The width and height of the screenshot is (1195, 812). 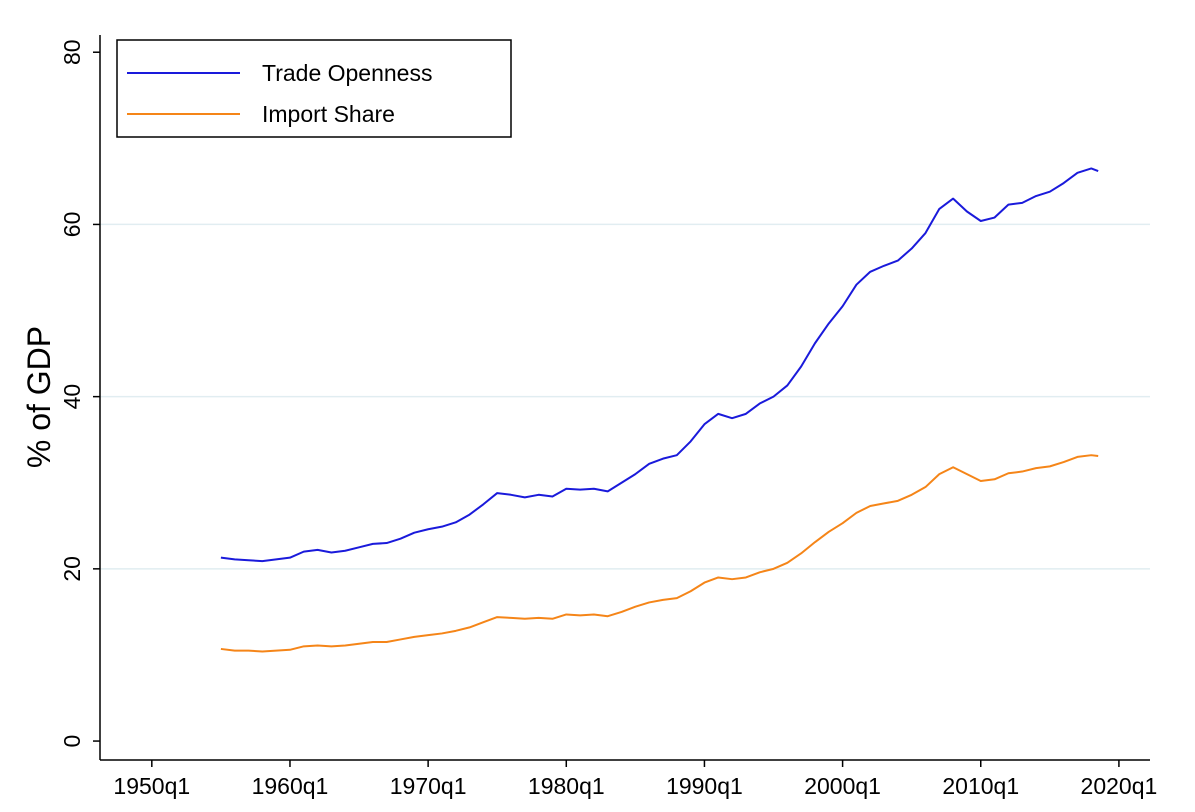 I want to click on x-tick-label: 1970q1, so click(x=428, y=786).